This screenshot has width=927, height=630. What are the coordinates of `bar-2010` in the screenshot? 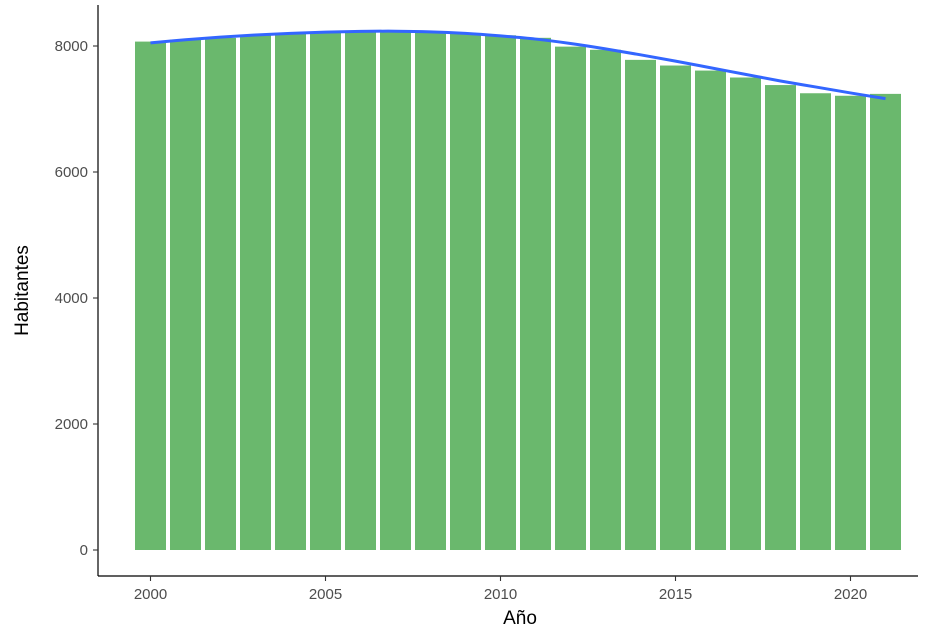 It's located at (500, 293).